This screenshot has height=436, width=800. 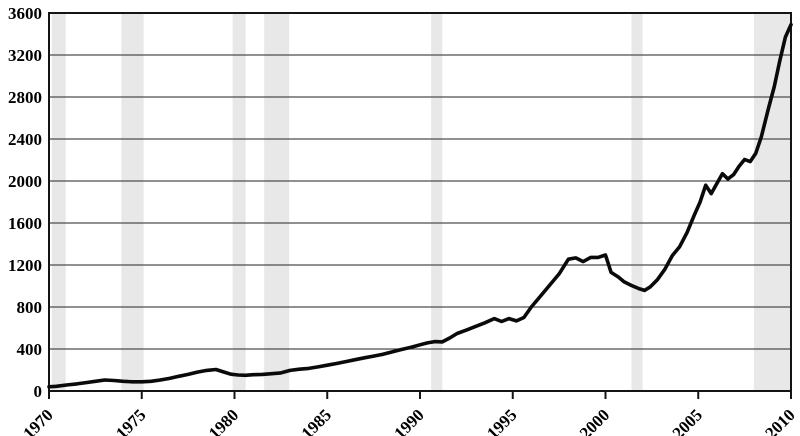 What do you see at coordinates (25, 223) in the screenshot?
I see `y-tick-label: 1600` at bounding box center [25, 223].